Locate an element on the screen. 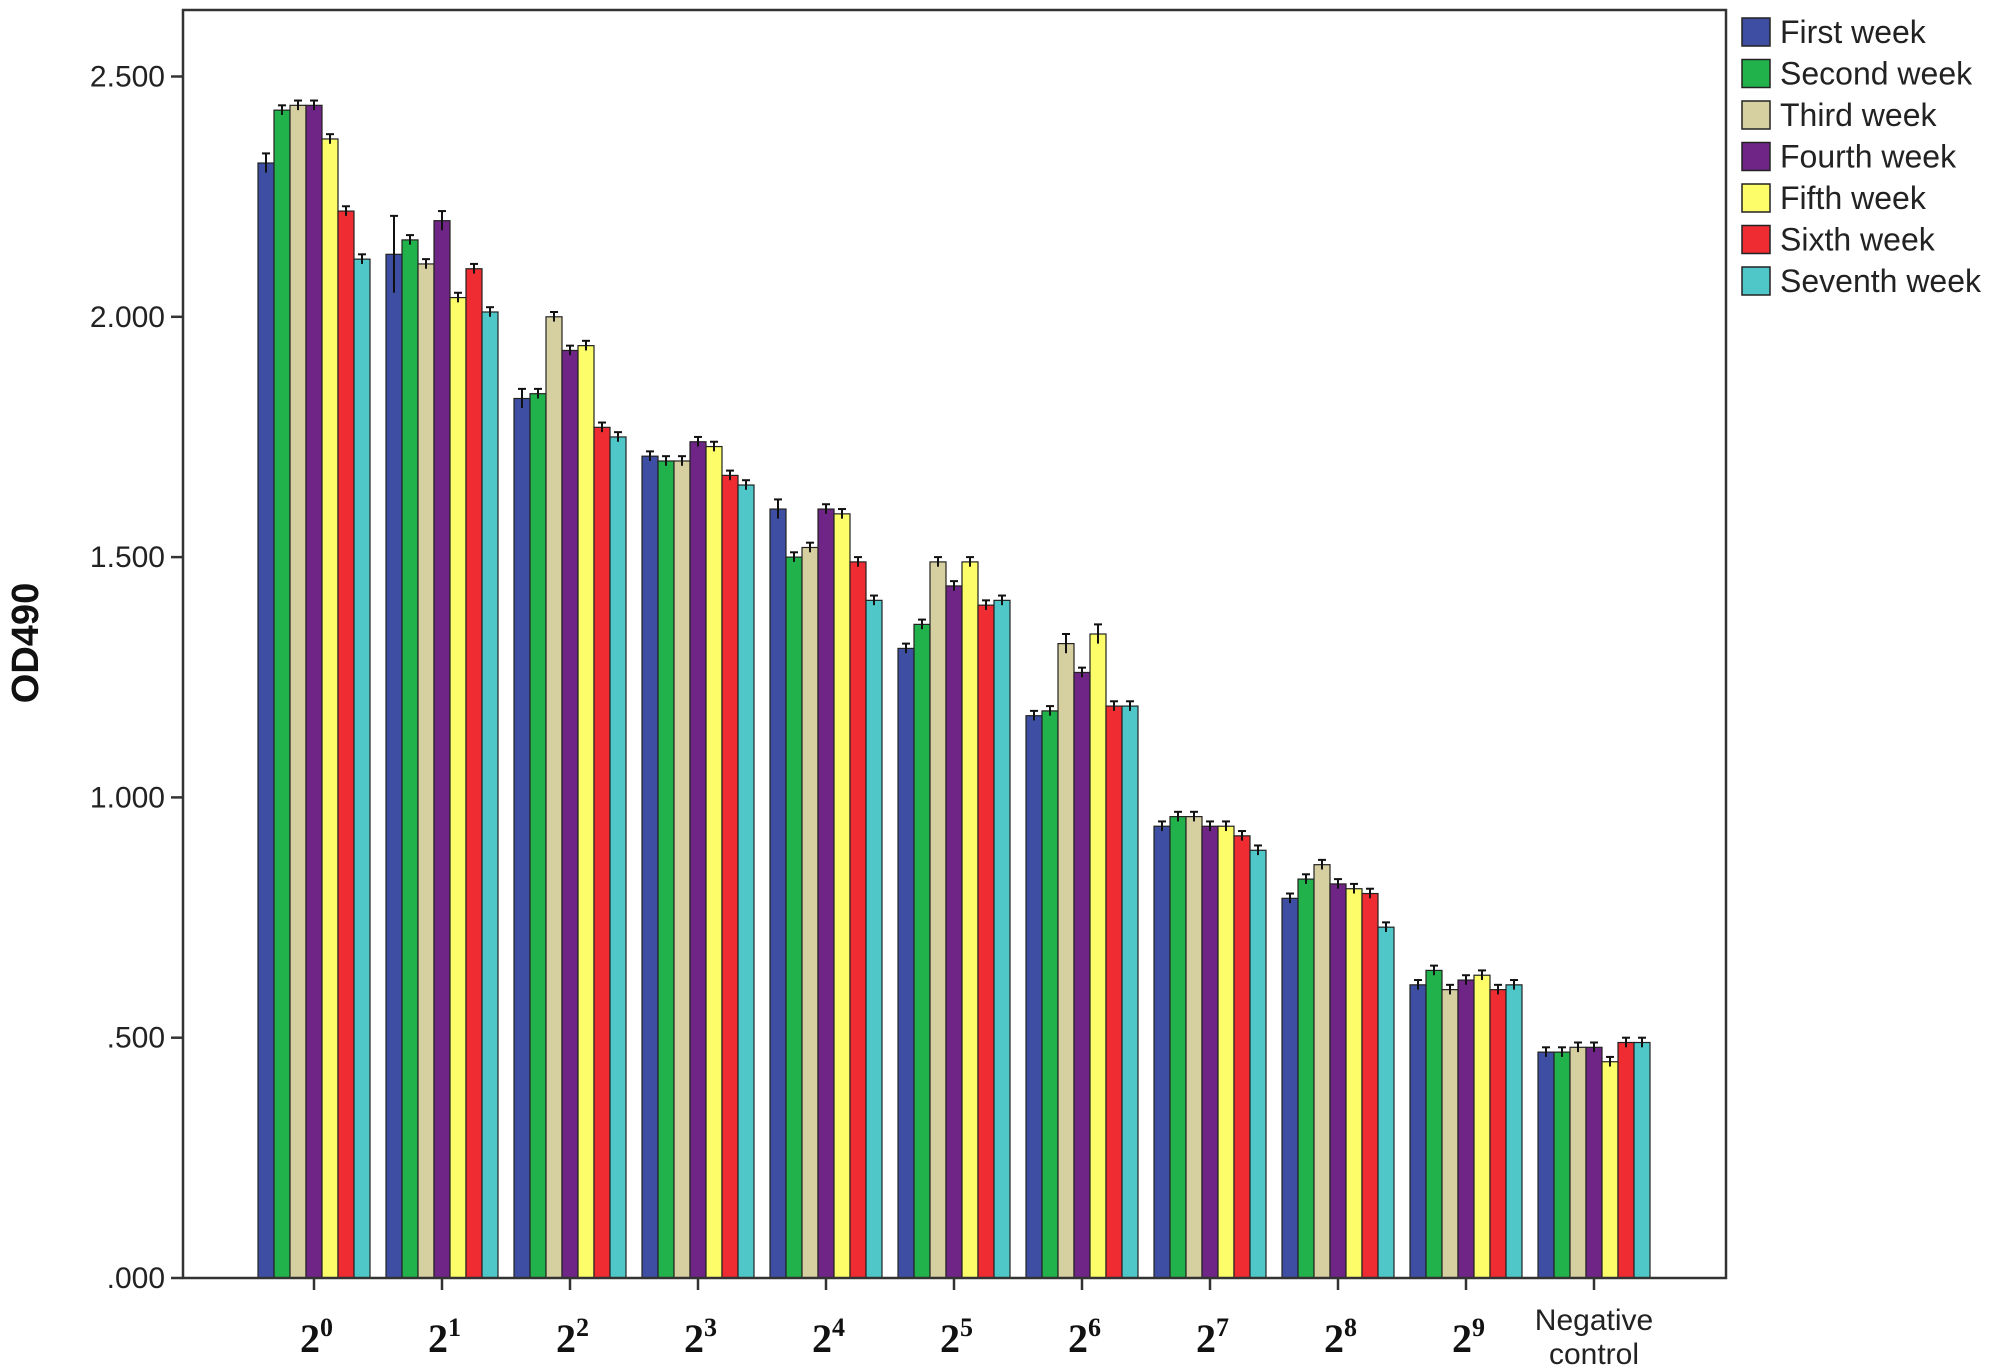 The image size is (2005, 1372). x-tick-label: control is located at coordinates (1594, 1354).